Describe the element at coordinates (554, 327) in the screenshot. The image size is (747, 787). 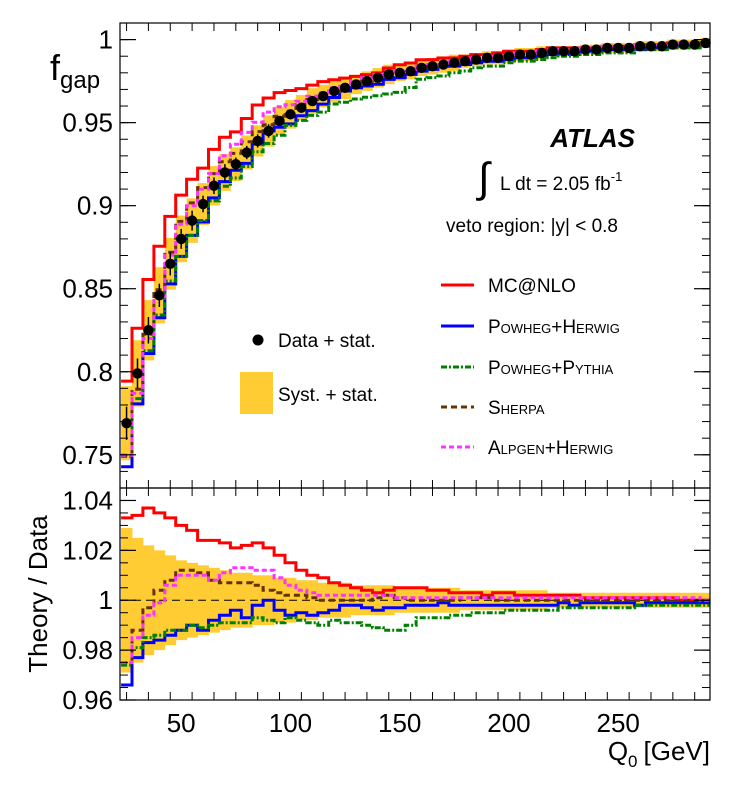
I see `legend-powheg-herwig-label: Powheg+Herwig` at that location.